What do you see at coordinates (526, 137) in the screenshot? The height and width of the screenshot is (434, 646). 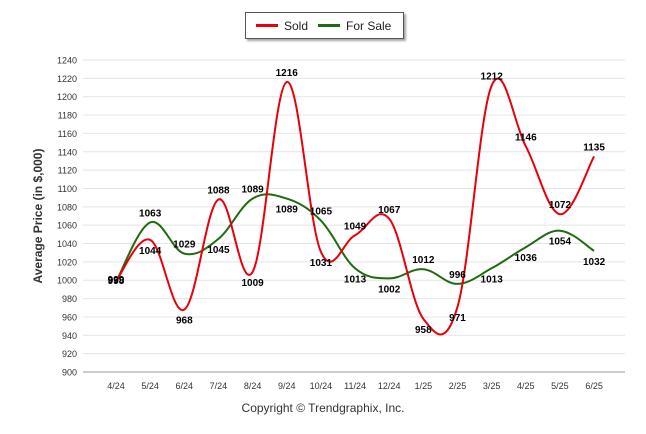 I see `data-label-sold: 1146` at bounding box center [526, 137].